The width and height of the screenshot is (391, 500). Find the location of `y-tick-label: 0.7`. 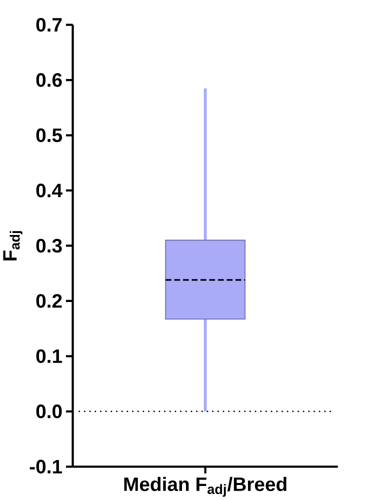

y-tick-label: 0.7 is located at coordinates (49, 25).